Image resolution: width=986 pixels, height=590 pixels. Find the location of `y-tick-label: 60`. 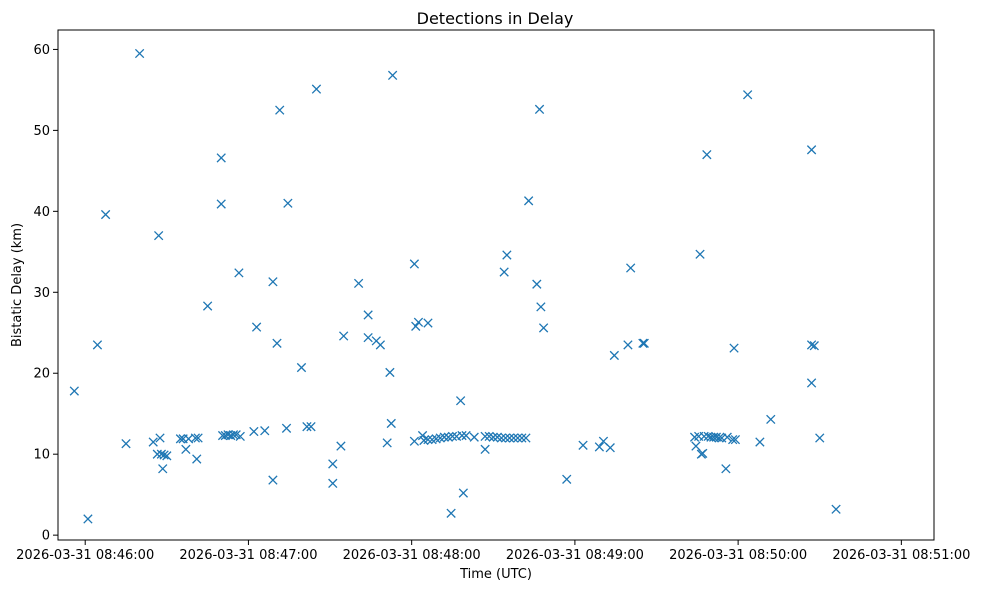

y-tick-label: 60 is located at coordinates (41, 50).